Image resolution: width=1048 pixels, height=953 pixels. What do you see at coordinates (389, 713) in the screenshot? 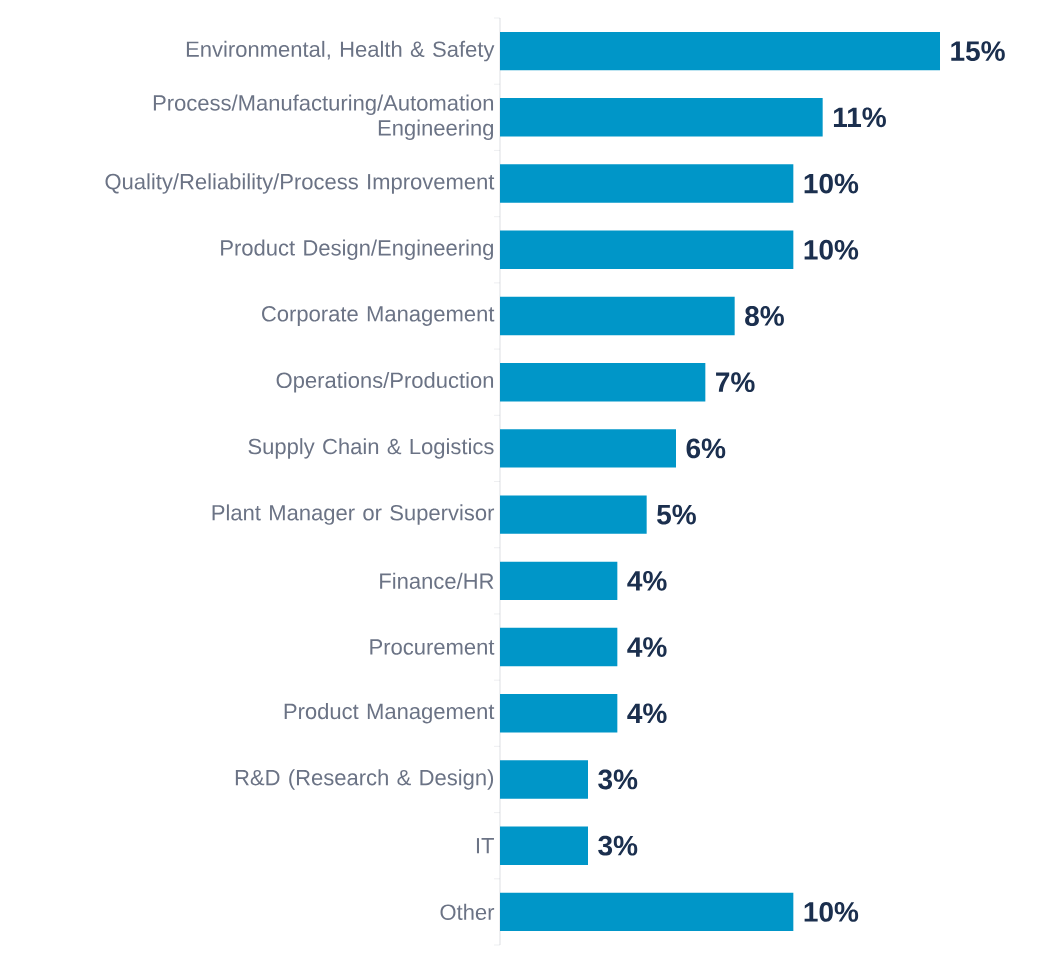
I see `y-tick-label: Product Management` at bounding box center [389, 713].